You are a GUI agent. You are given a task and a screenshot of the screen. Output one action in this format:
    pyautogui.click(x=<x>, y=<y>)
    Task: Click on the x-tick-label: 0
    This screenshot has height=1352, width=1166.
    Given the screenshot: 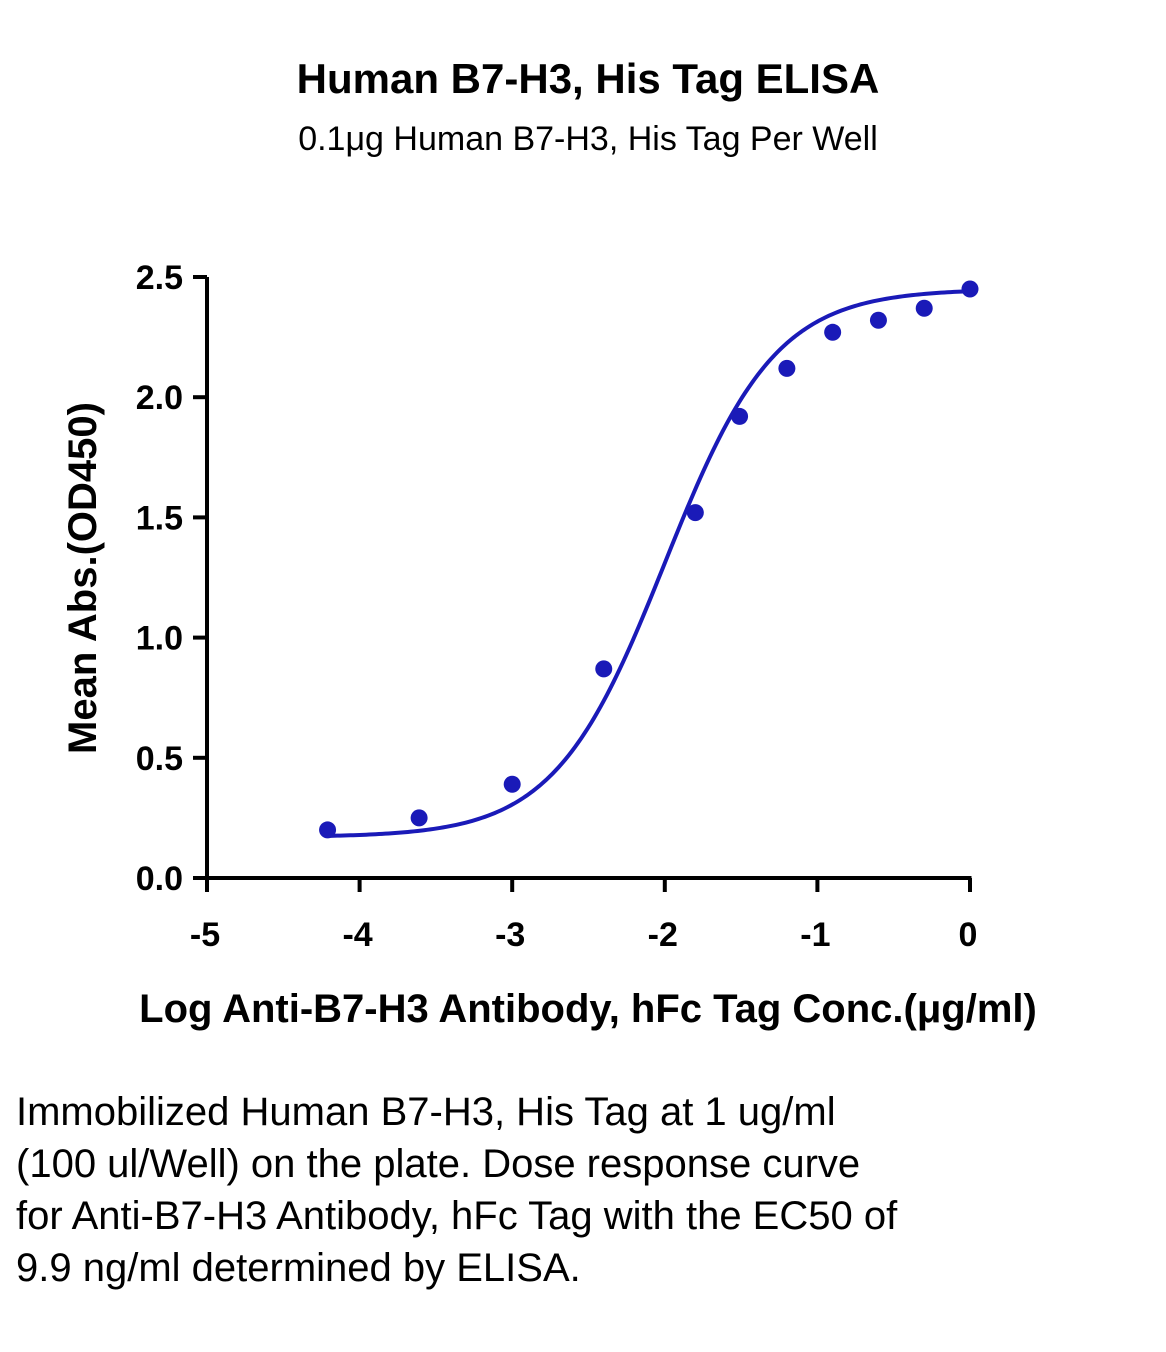 What is the action you would take?
    pyautogui.click(x=968, y=935)
    